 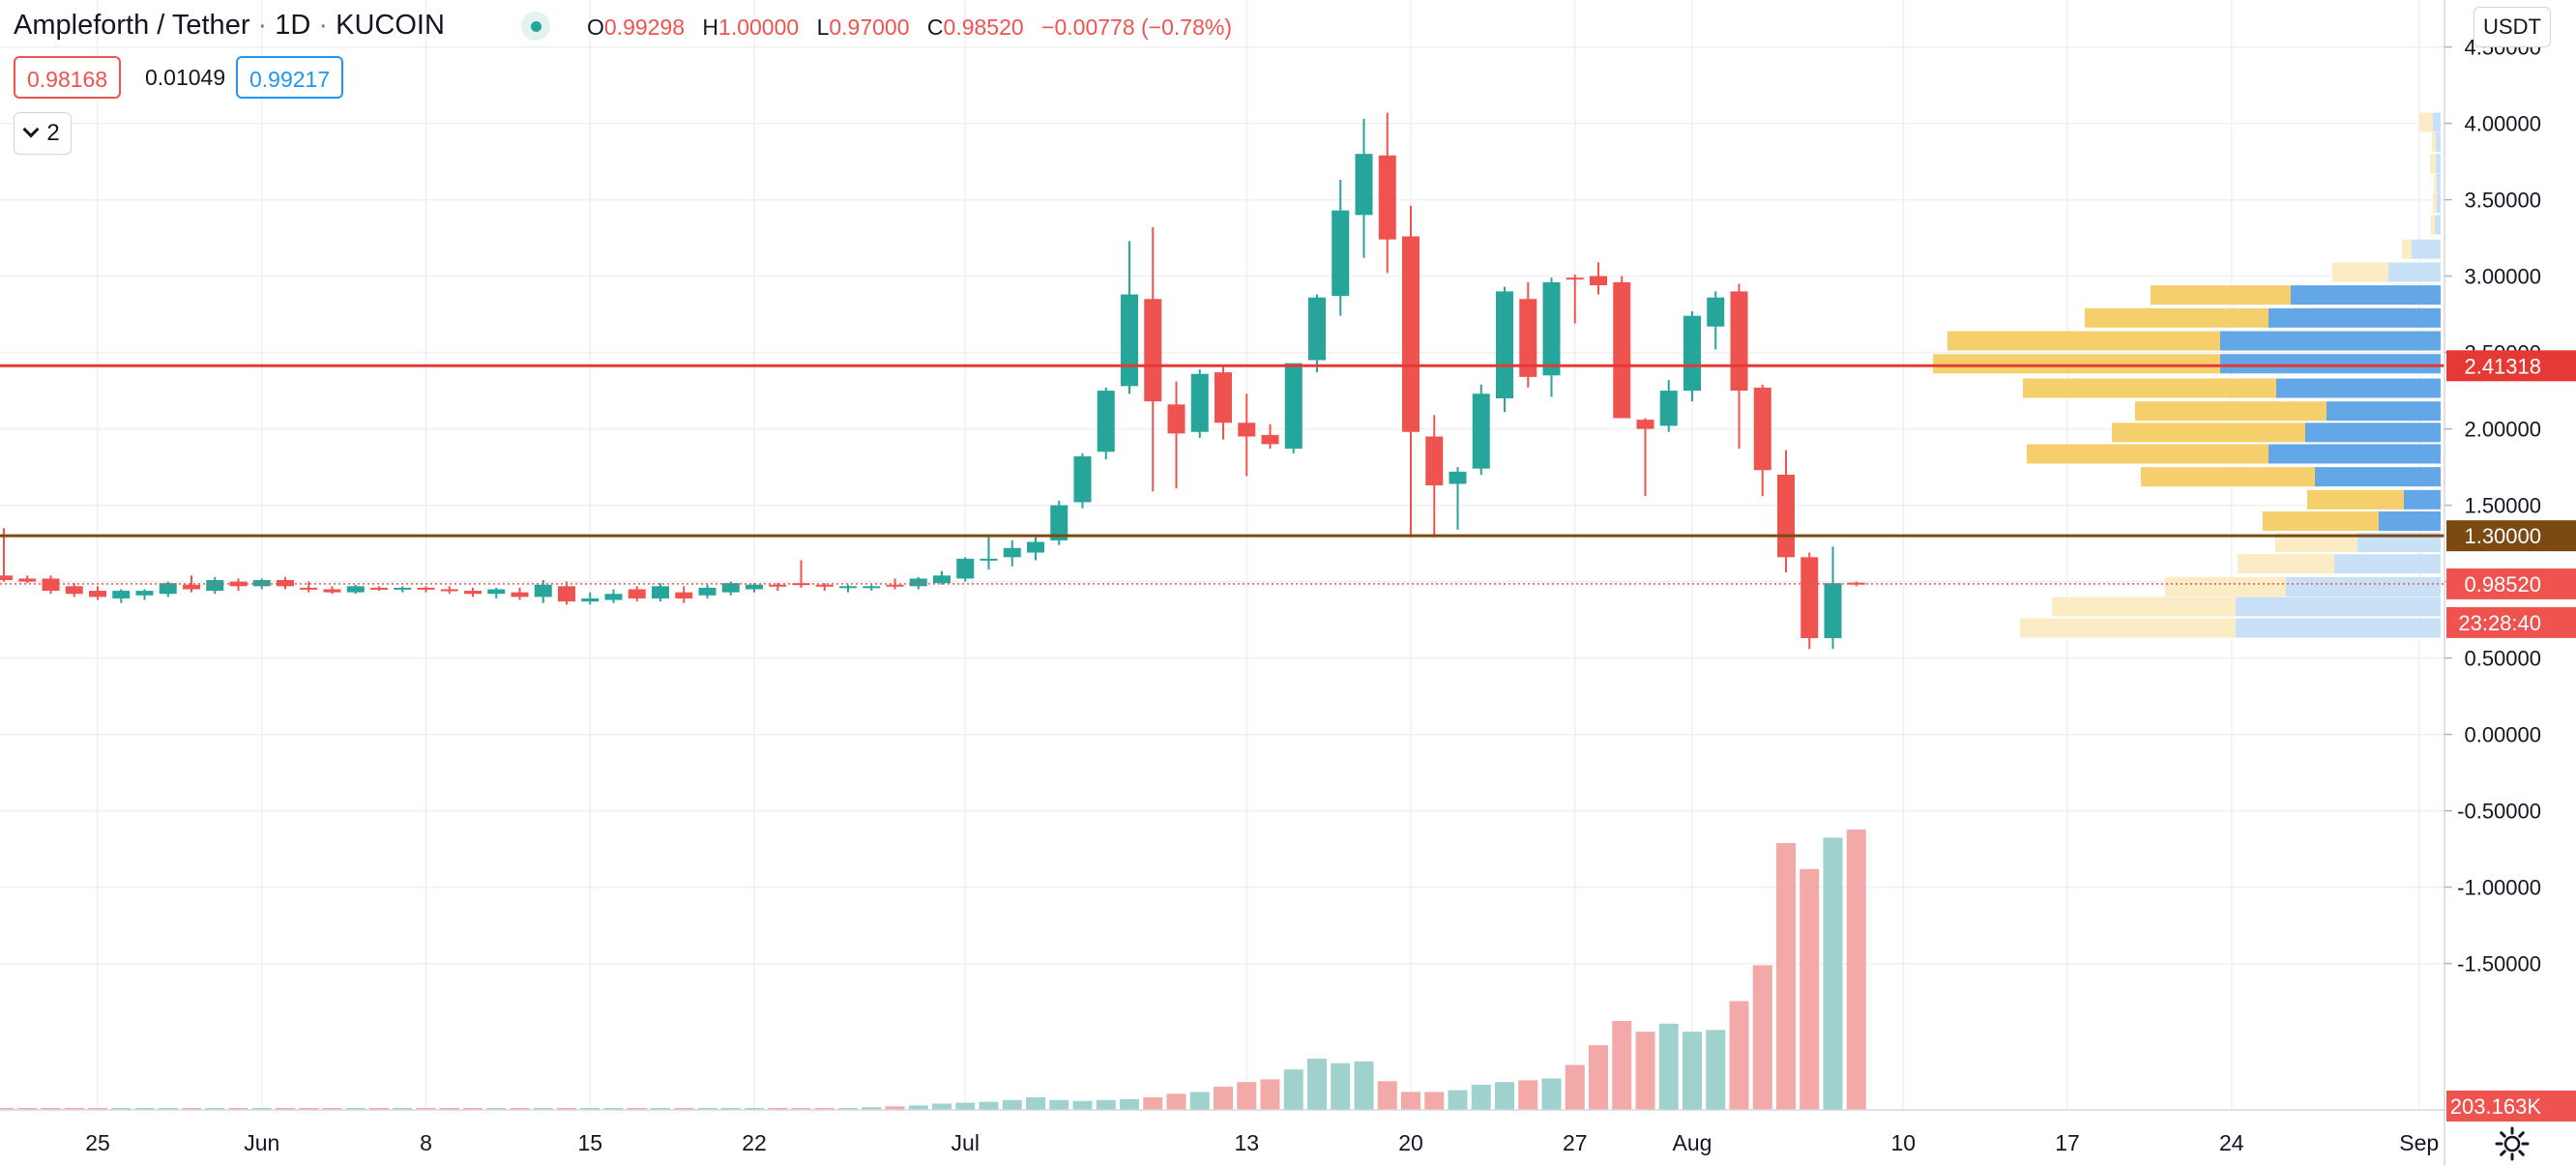 What do you see at coordinates (43, 133) in the screenshot?
I see `indicators-toggle-button: 2` at bounding box center [43, 133].